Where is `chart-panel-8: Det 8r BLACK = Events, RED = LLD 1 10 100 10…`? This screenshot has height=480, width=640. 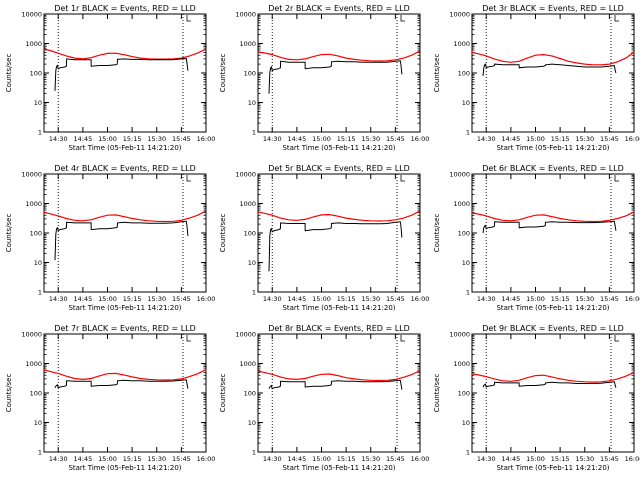
chart-panel-8: Det 8r BLACK = Events, RED = LLD 1 10 100 10… is located at coordinates (324, 398).